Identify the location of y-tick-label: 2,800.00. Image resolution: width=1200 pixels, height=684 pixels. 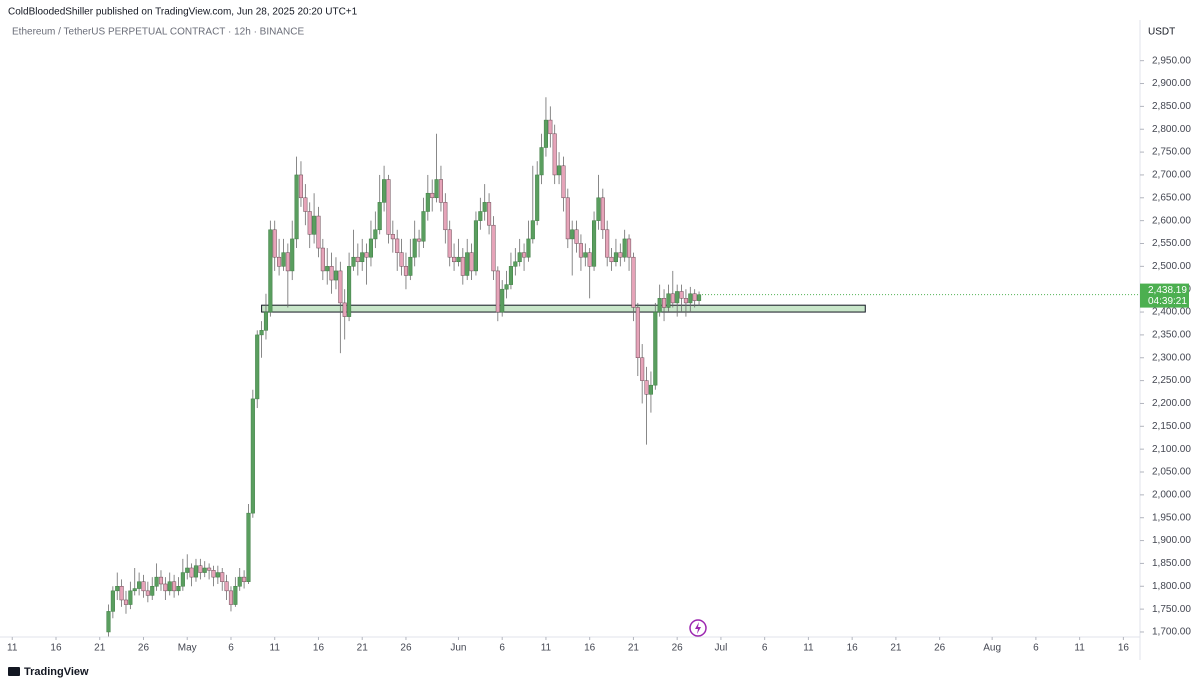
(1171, 129).